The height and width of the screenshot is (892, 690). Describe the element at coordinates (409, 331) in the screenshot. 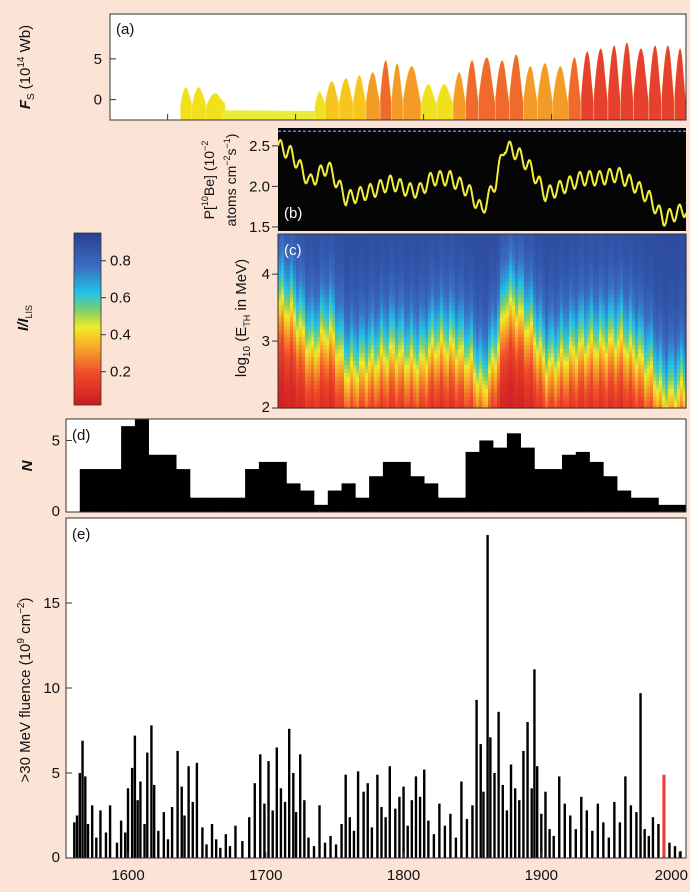

I see `panel-c-cell-1911` at that location.